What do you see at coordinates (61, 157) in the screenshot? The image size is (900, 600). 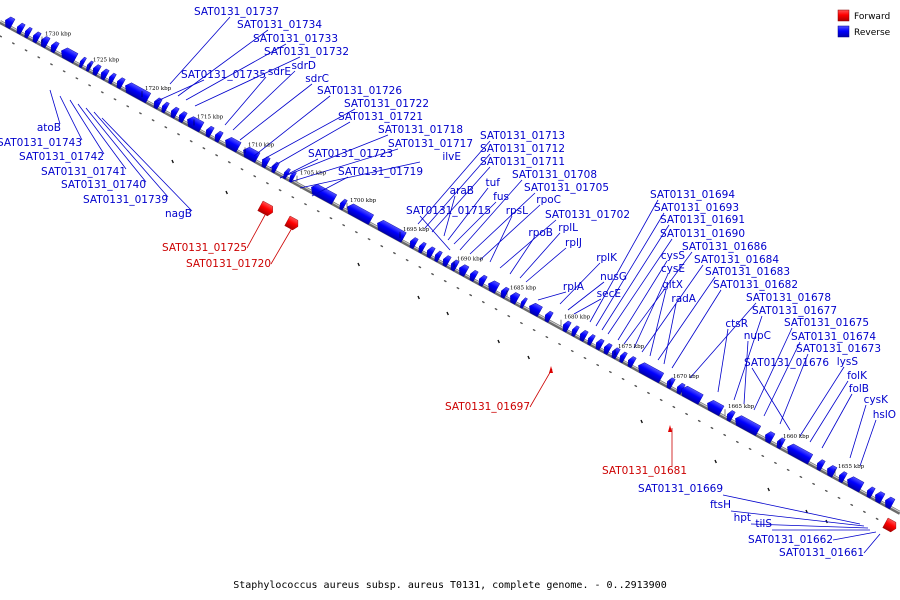 I see `left-gene-label: SAT0131_01742` at bounding box center [61, 157].